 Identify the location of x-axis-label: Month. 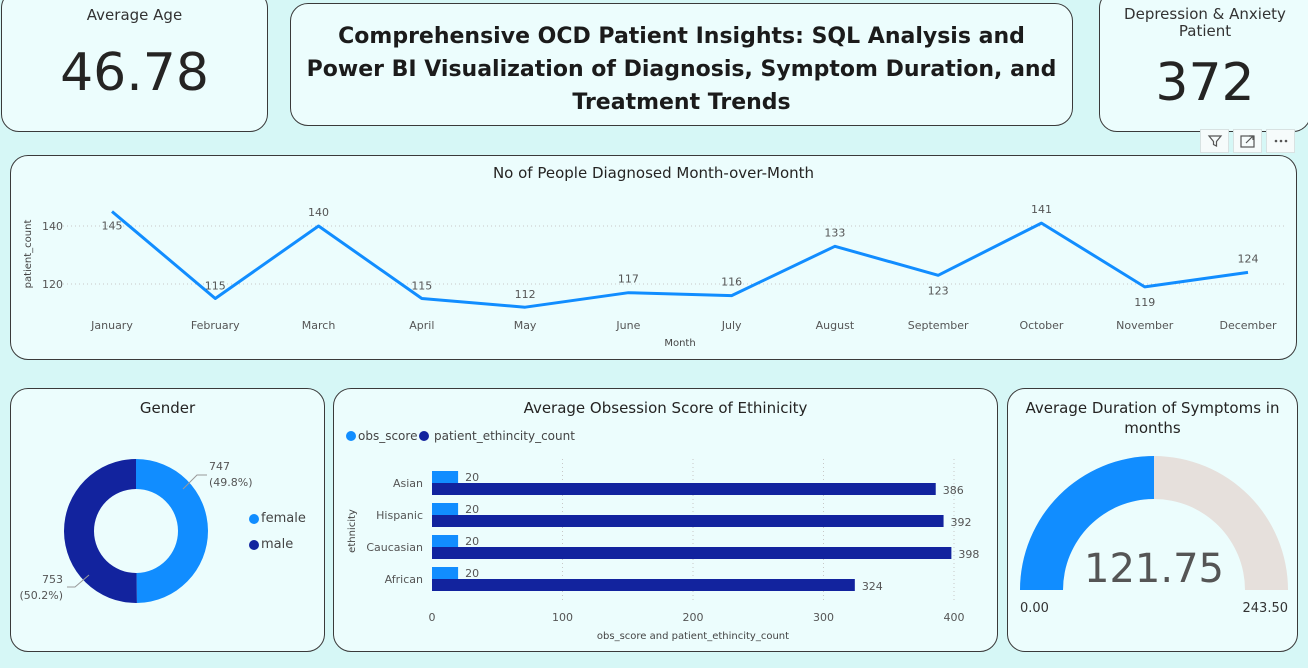
(679, 343).